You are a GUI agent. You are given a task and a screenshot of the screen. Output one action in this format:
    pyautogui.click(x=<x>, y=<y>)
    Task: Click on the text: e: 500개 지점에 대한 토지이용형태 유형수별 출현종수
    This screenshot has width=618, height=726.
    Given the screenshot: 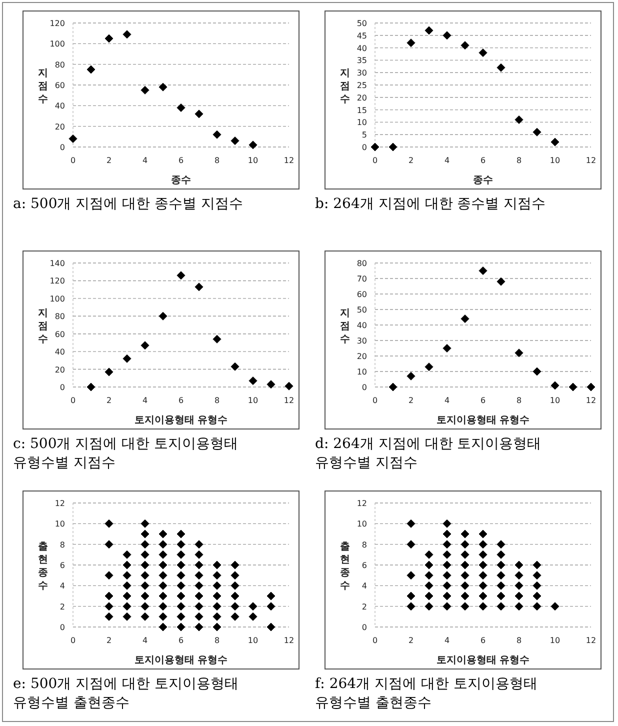 What is the action you would take?
    pyautogui.click(x=126, y=694)
    